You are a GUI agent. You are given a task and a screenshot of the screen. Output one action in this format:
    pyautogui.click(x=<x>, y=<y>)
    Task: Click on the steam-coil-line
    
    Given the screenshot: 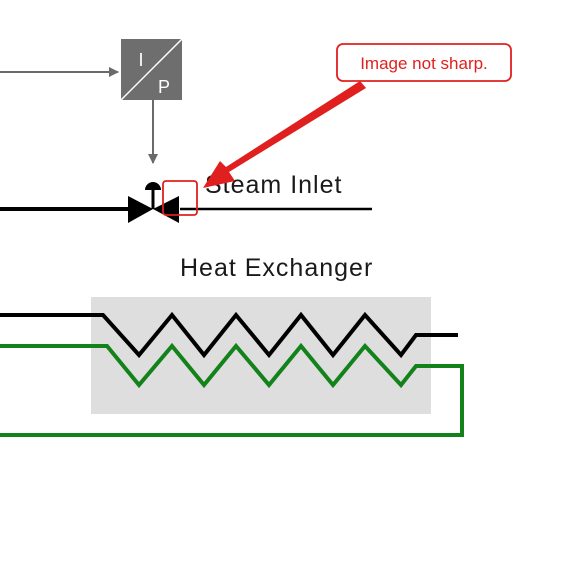 What is the action you would take?
    pyautogui.click(x=229, y=335)
    